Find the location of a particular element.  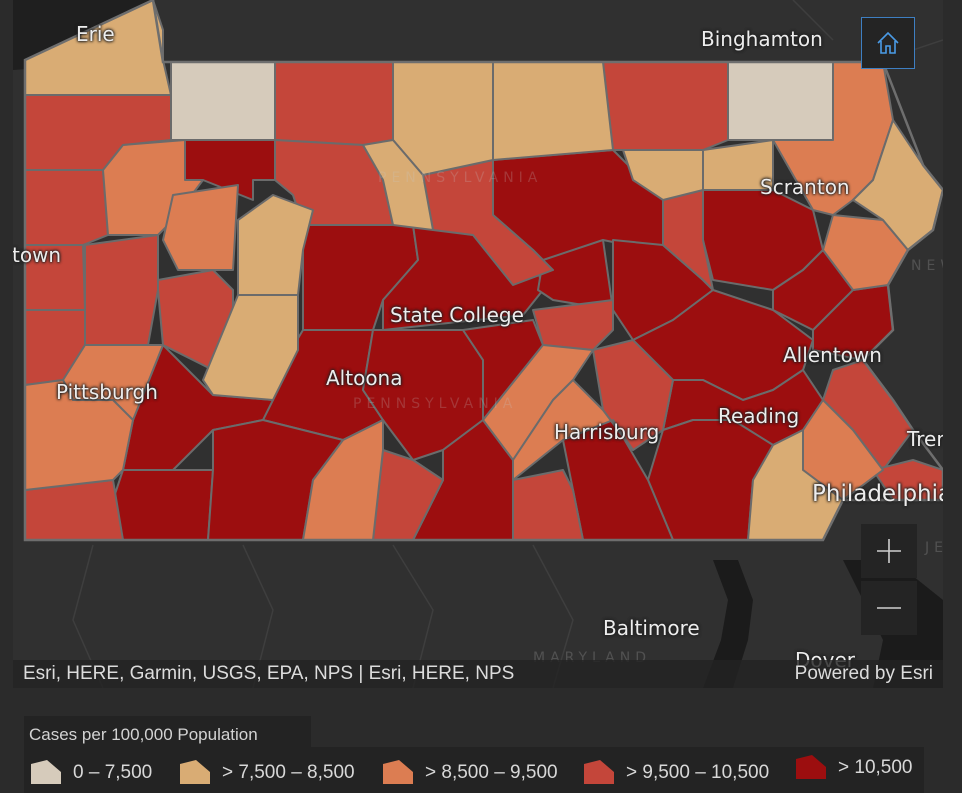

minus-icon is located at coordinates (889, 608).